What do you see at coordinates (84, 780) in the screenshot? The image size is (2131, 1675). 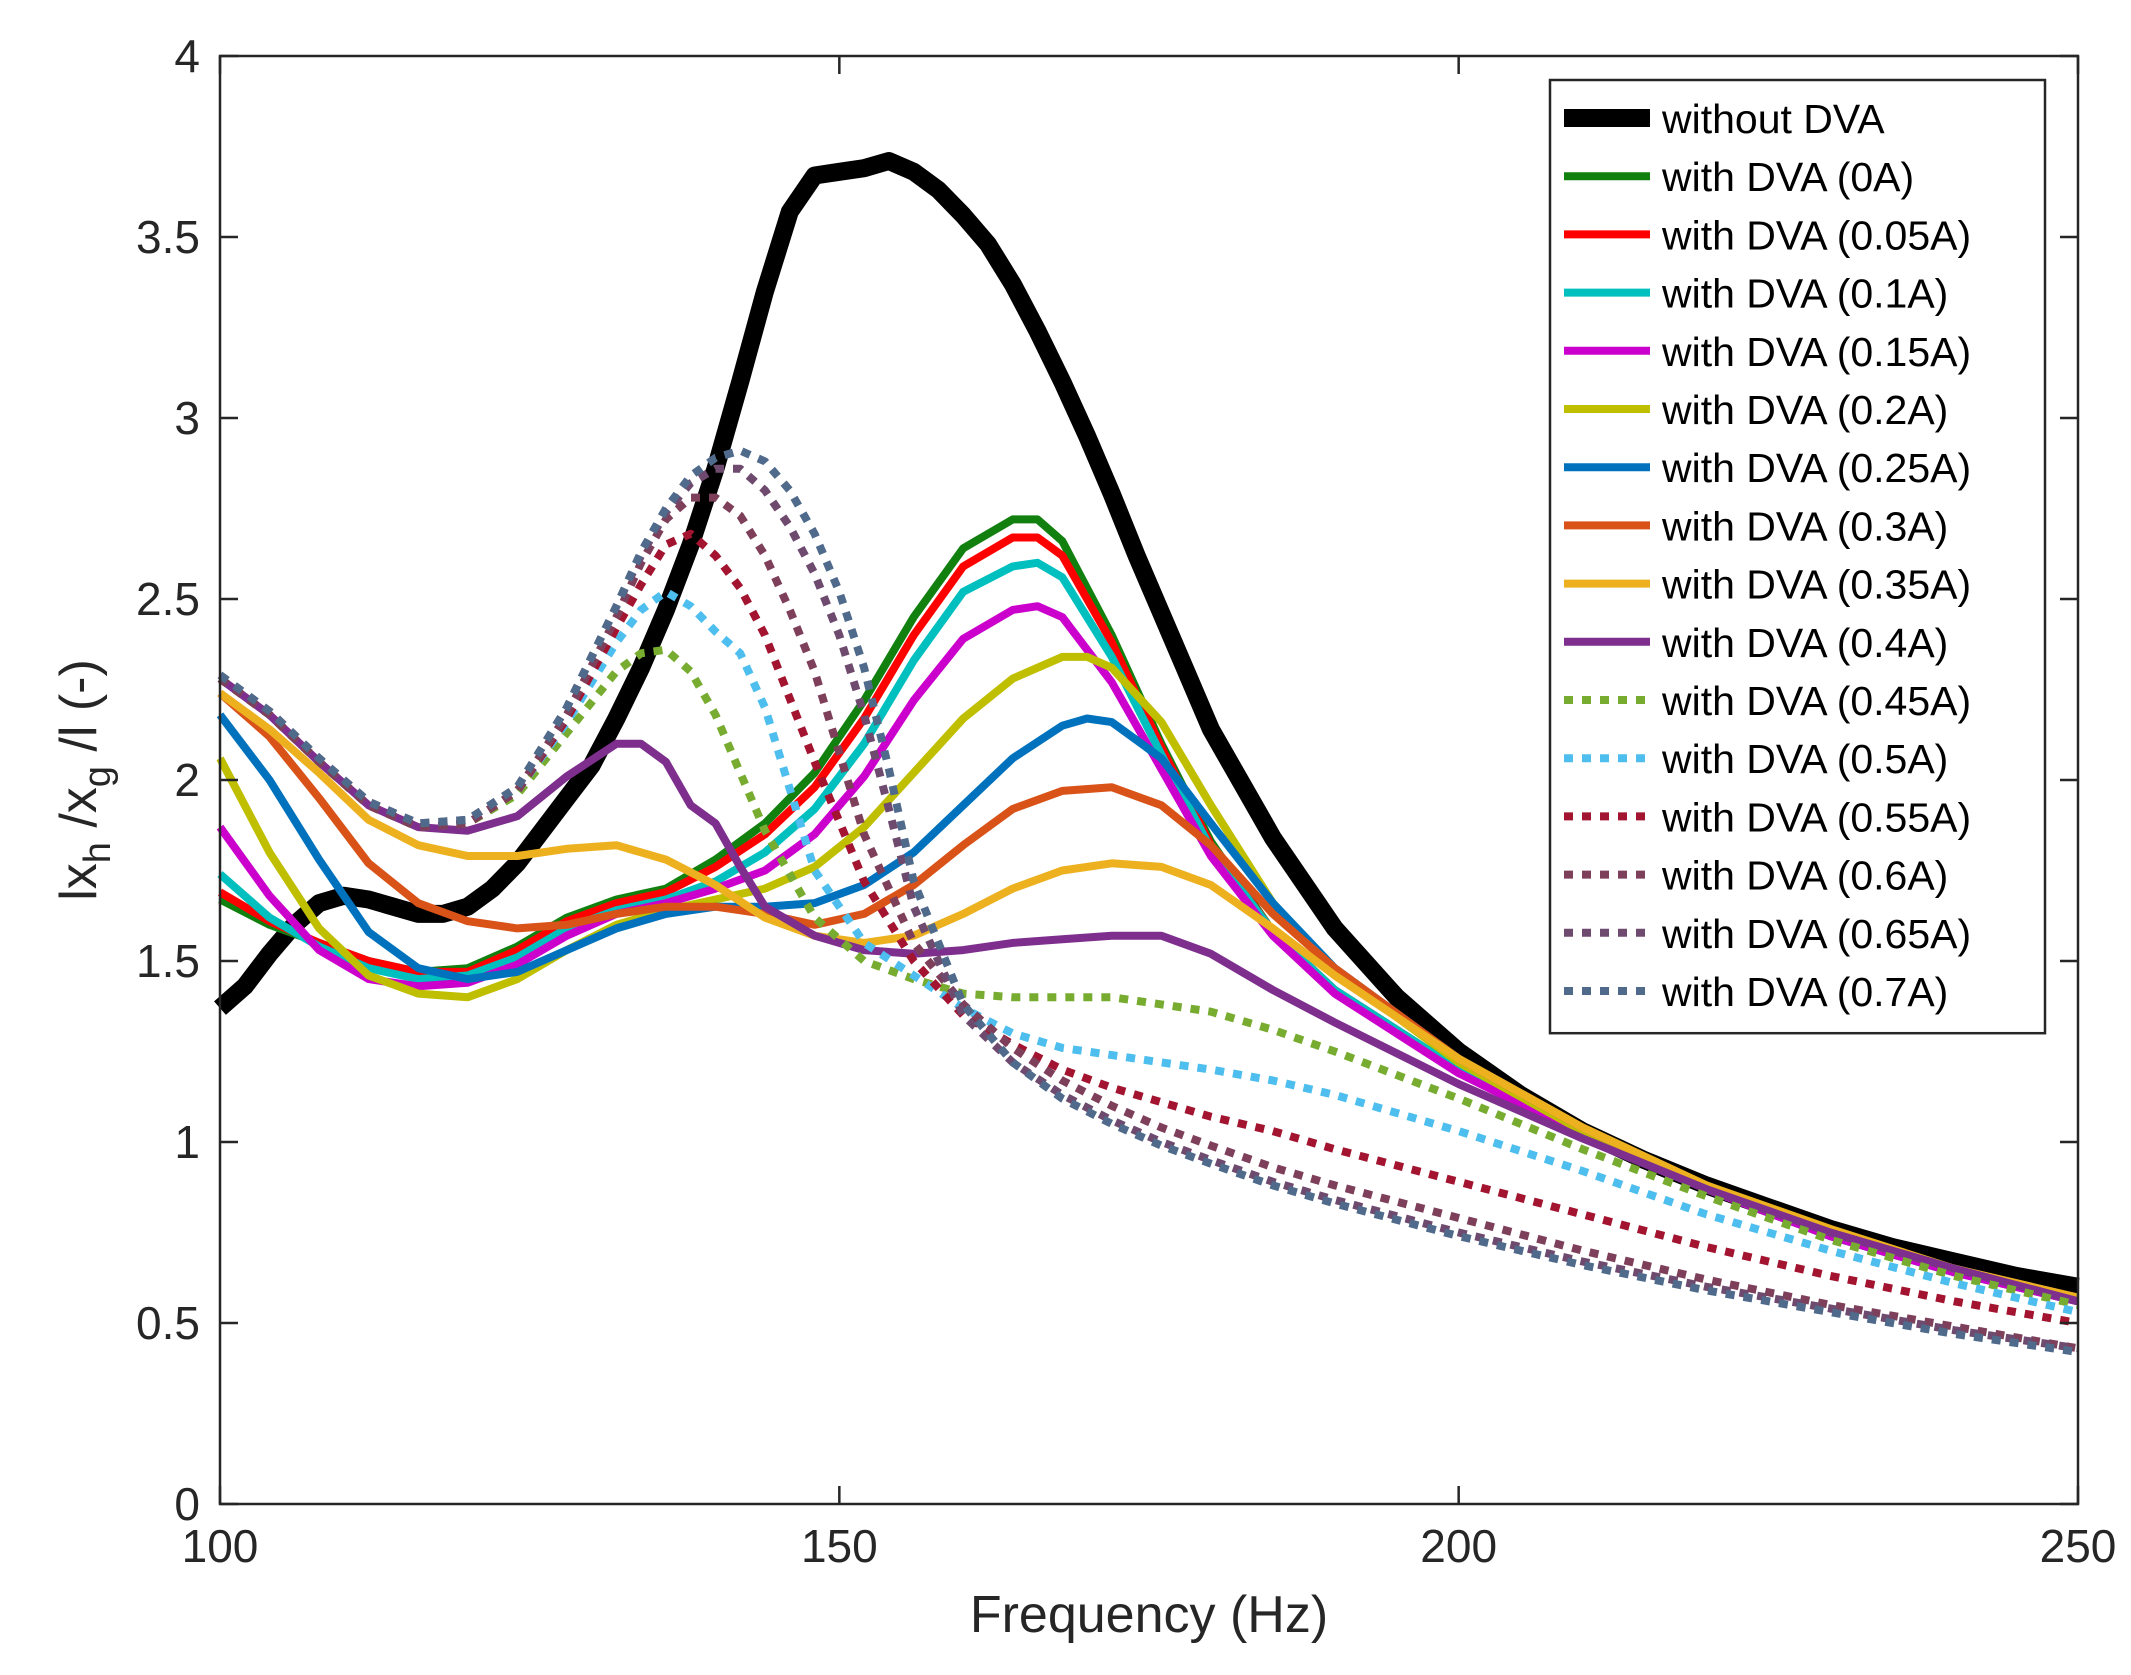 I see `y-axis-label: lxh /xg /l (-)` at bounding box center [84, 780].